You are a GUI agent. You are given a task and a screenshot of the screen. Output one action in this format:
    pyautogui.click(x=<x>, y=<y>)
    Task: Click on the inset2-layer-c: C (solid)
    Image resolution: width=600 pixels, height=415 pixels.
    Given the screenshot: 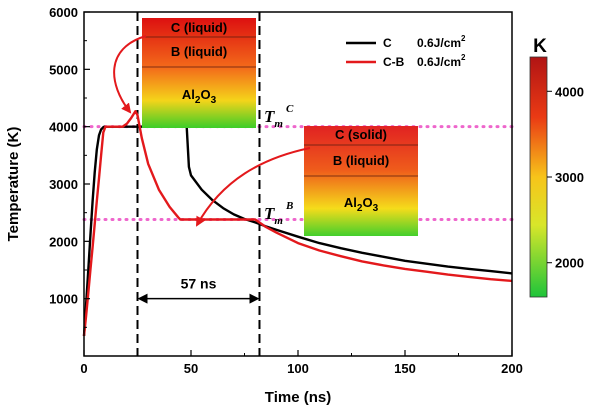 What is the action you would take?
    pyautogui.click(x=361, y=134)
    